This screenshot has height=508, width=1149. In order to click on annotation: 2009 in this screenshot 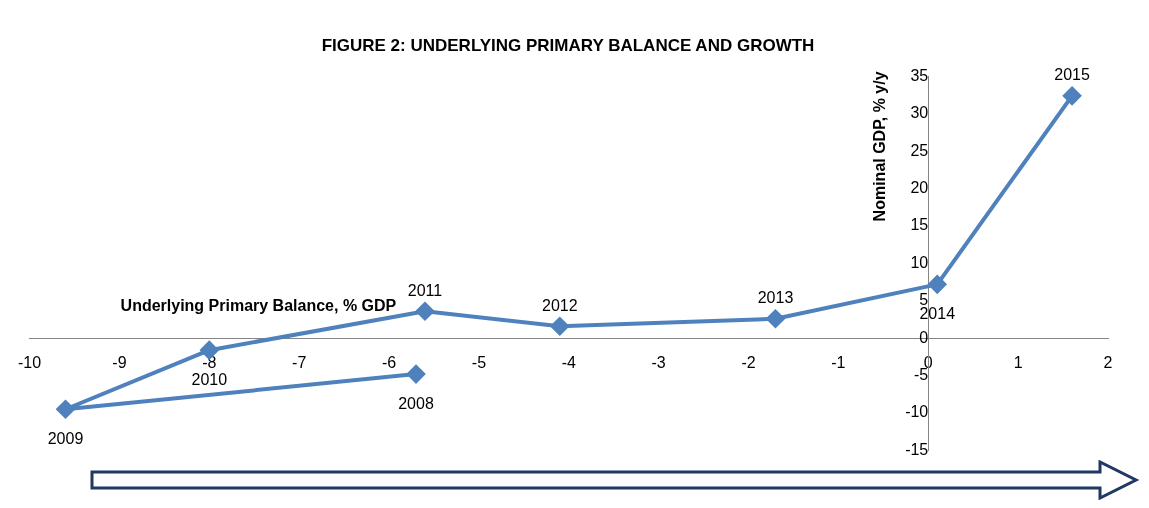, I will do `click(65, 438)`.